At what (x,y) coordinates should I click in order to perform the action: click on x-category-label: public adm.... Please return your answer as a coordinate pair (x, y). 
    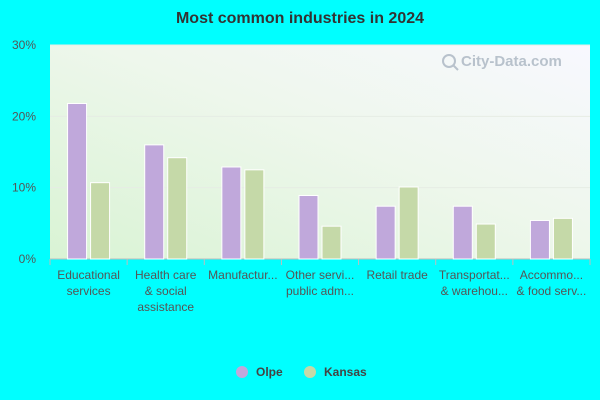
    Looking at the image, I should click on (320, 291).